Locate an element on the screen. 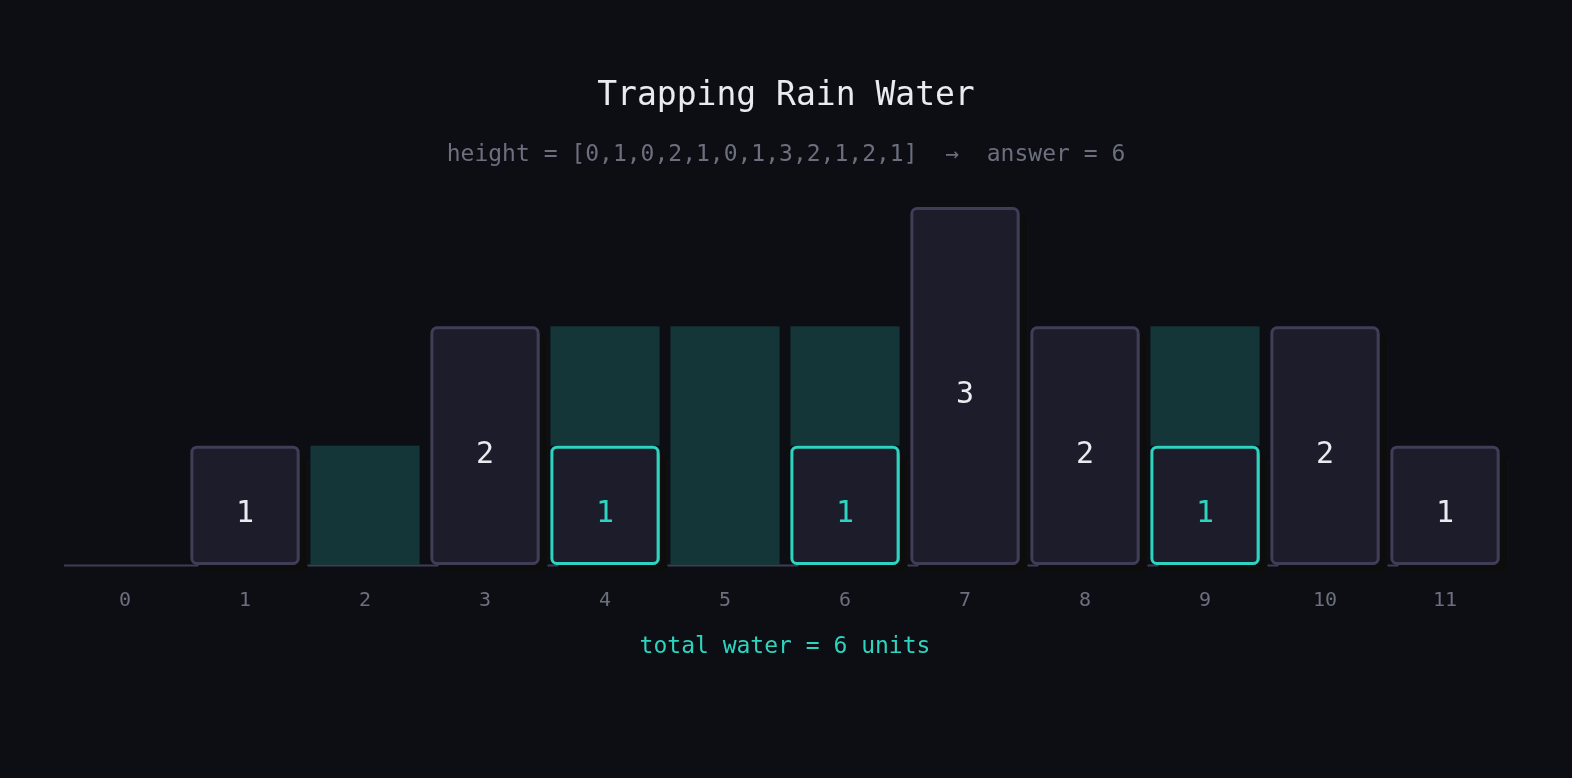 The image size is (1572, 778). x-tick-label: 11 is located at coordinates (1445, 599).